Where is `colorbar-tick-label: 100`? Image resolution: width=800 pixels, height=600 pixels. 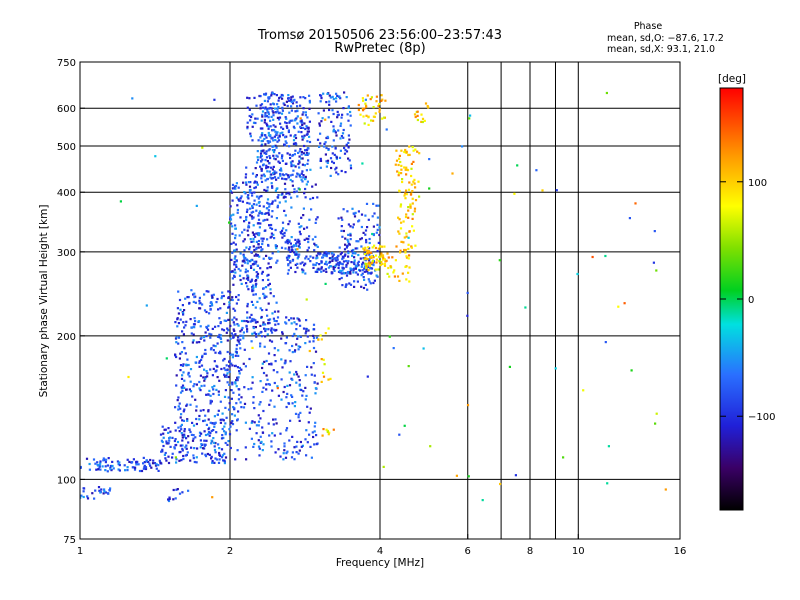
colorbar-tick-label: 100 is located at coordinates (757, 183).